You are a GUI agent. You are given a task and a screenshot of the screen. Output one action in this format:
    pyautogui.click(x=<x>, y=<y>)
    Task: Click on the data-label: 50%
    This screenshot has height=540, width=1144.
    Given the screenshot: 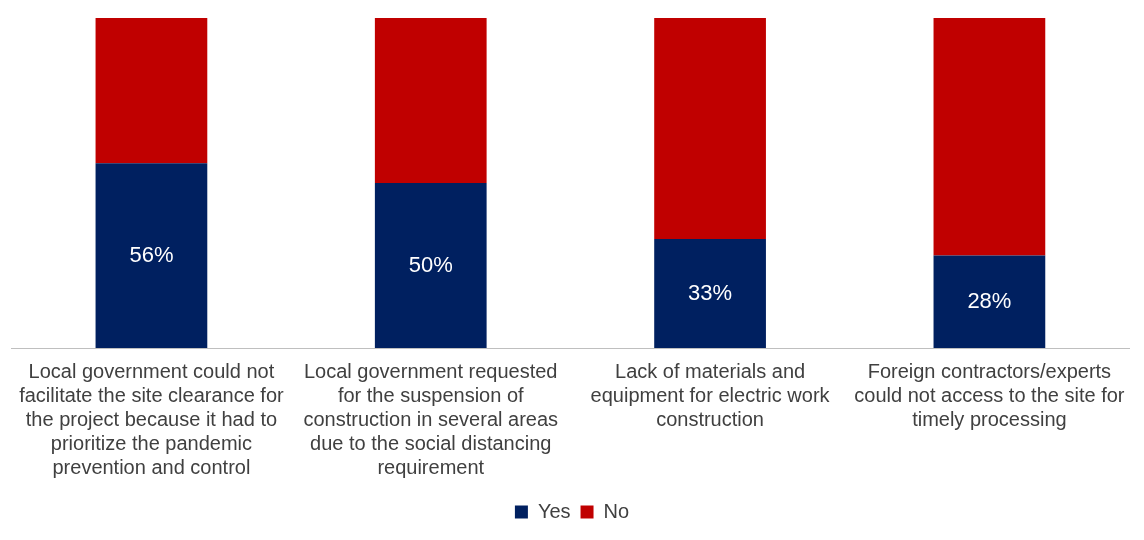 What is the action you would take?
    pyautogui.click(x=430, y=264)
    